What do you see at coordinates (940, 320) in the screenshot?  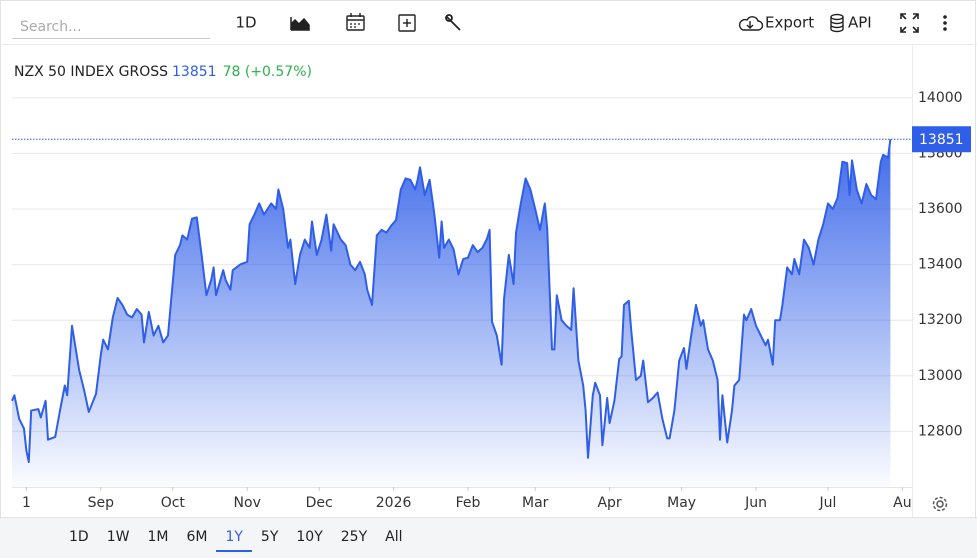 I see `y-tick-label: 13200` at bounding box center [940, 320].